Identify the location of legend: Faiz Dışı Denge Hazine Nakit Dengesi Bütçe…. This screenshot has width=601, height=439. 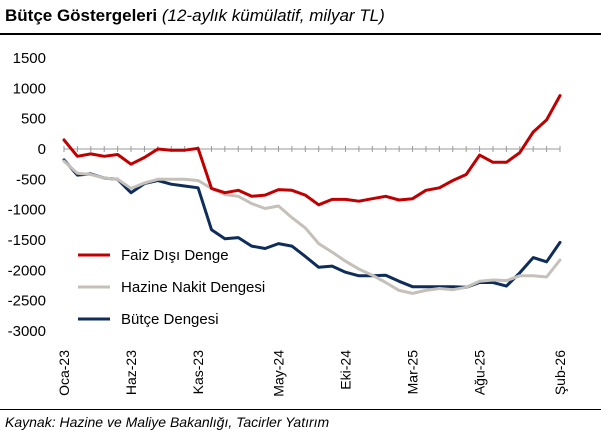
(171, 287).